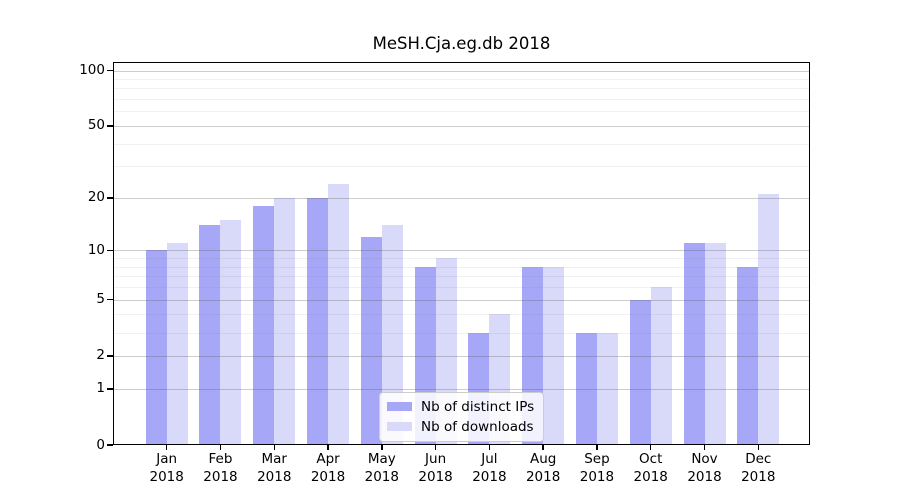 The image size is (900, 500). Describe the element at coordinates (436, 459) in the screenshot. I see `x-tick-label-month: Jun` at that location.